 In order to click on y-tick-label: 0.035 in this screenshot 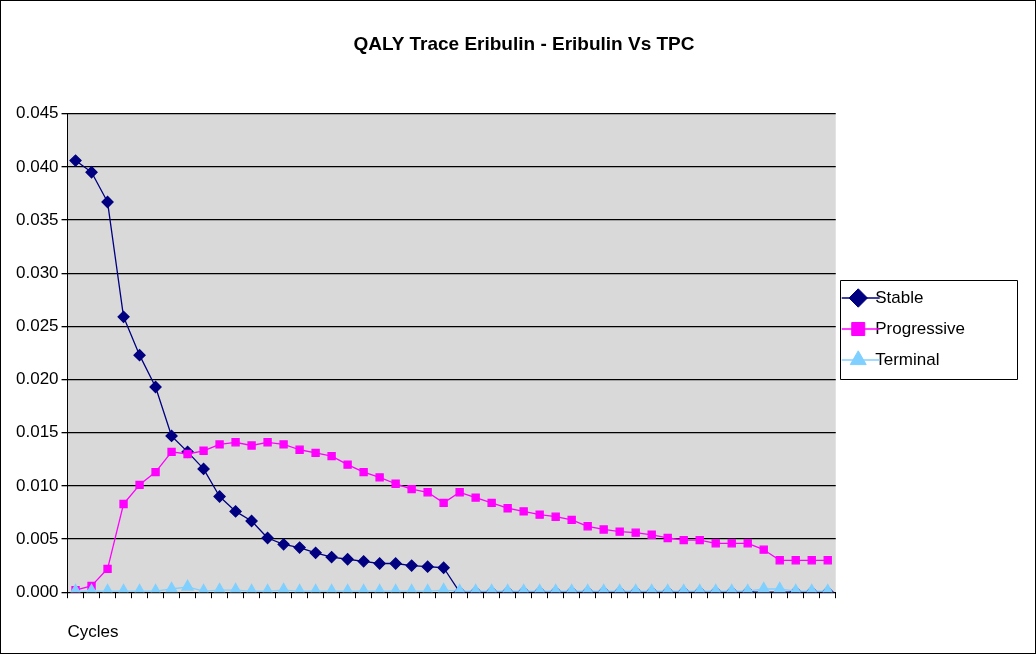, I will do `click(37, 219)`.